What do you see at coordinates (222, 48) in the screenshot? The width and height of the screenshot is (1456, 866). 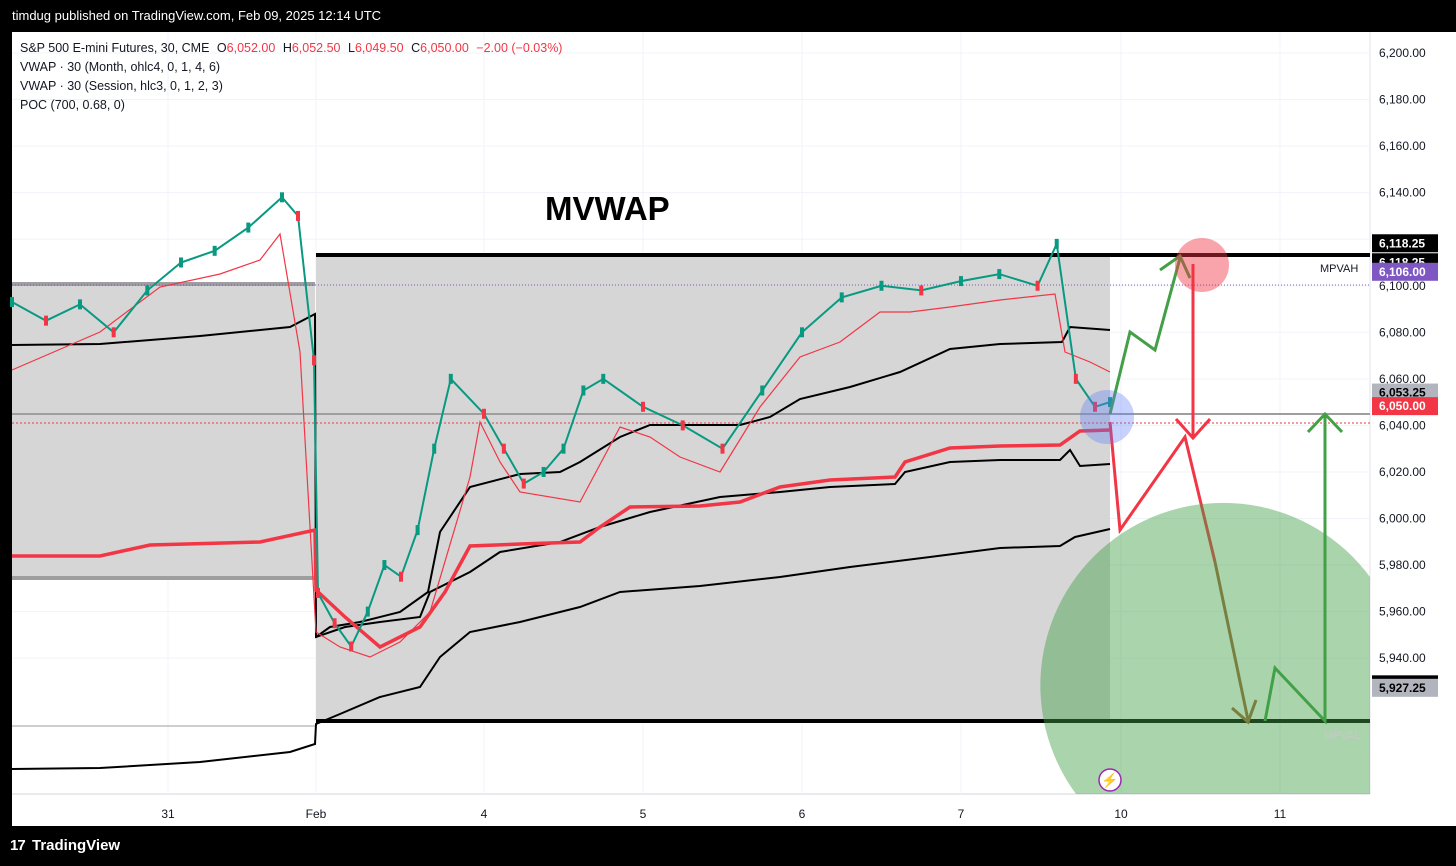 I see `legend-o-label: O` at bounding box center [222, 48].